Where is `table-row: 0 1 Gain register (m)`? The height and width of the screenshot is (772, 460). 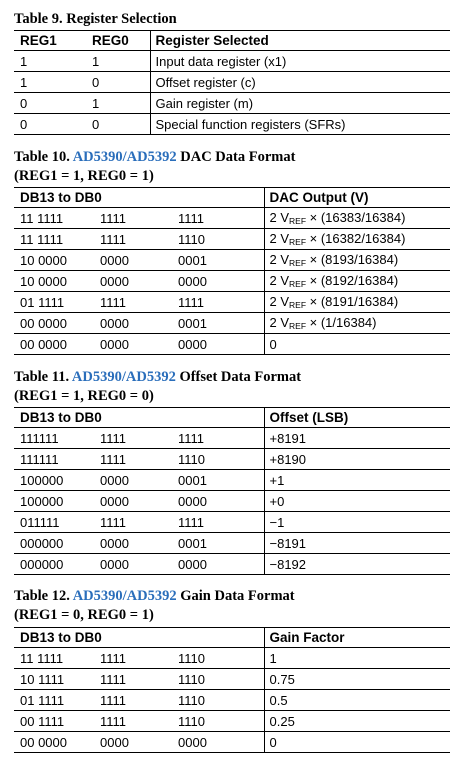 table-row: 0 1 Gain register (m) is located at coordinates (232, 103).